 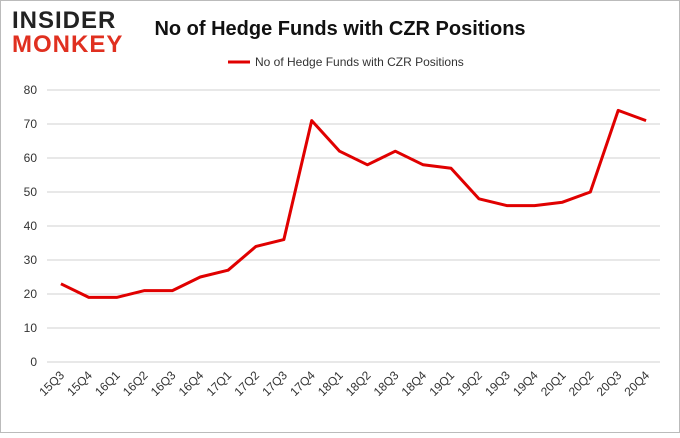 I want to click on y-tick-label: 60, so click(x=31, y=158).